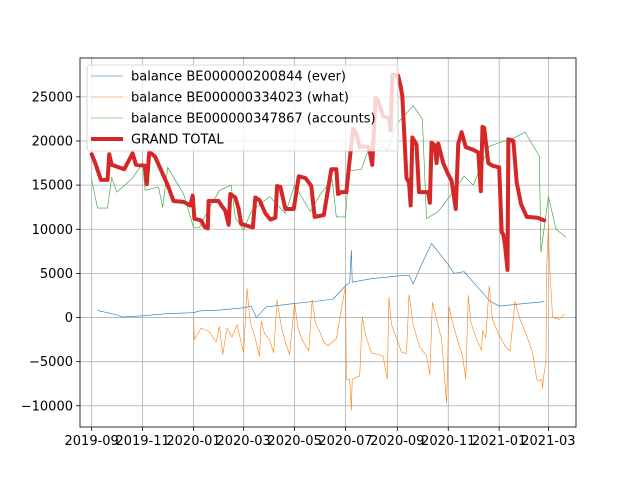 This screenshot has width=640, height=480. Describe the element at coordinates (240, 98) in the screenshot. I see `legend-label: balance BE000000334023 (what)` at that location.